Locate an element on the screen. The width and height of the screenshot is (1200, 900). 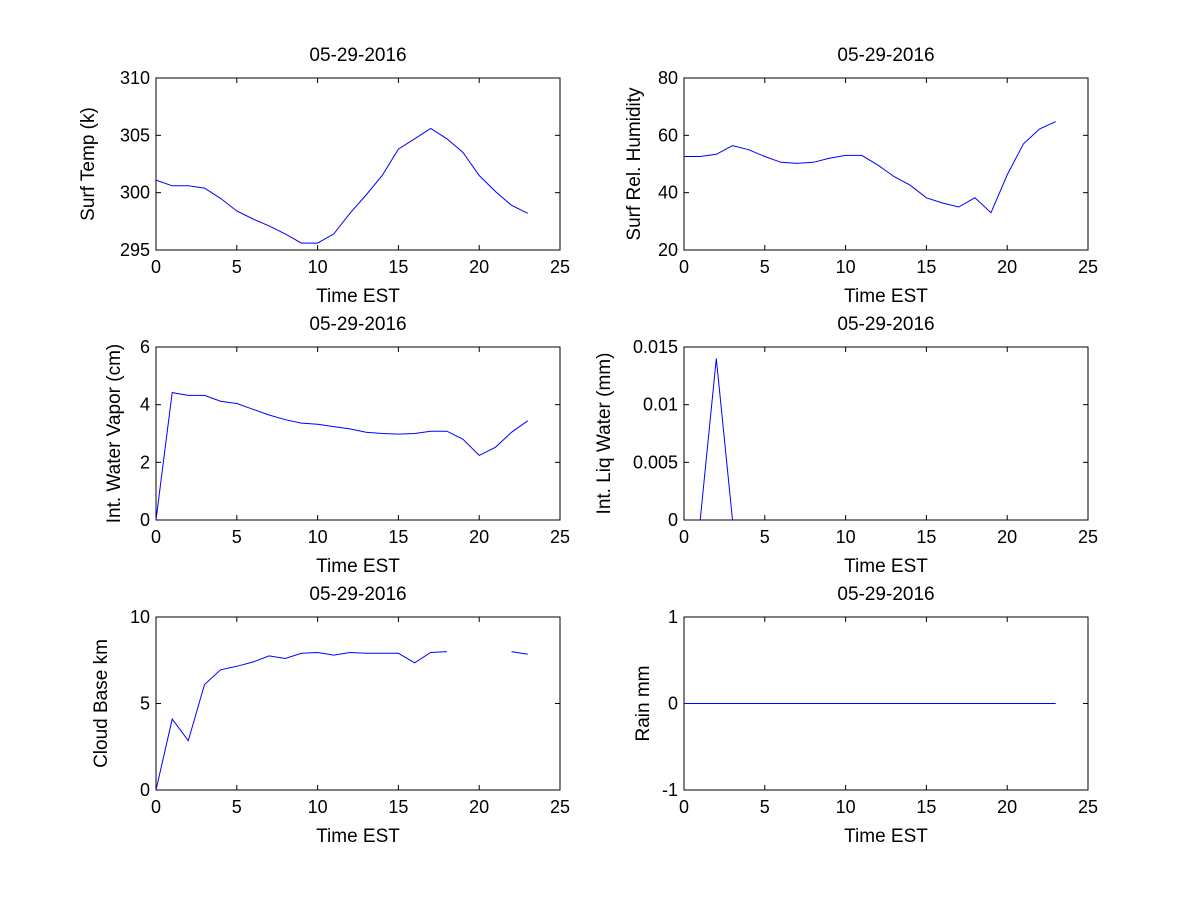
y-axis-label: Surf Temp (k) is located at coordinates (88, 164).